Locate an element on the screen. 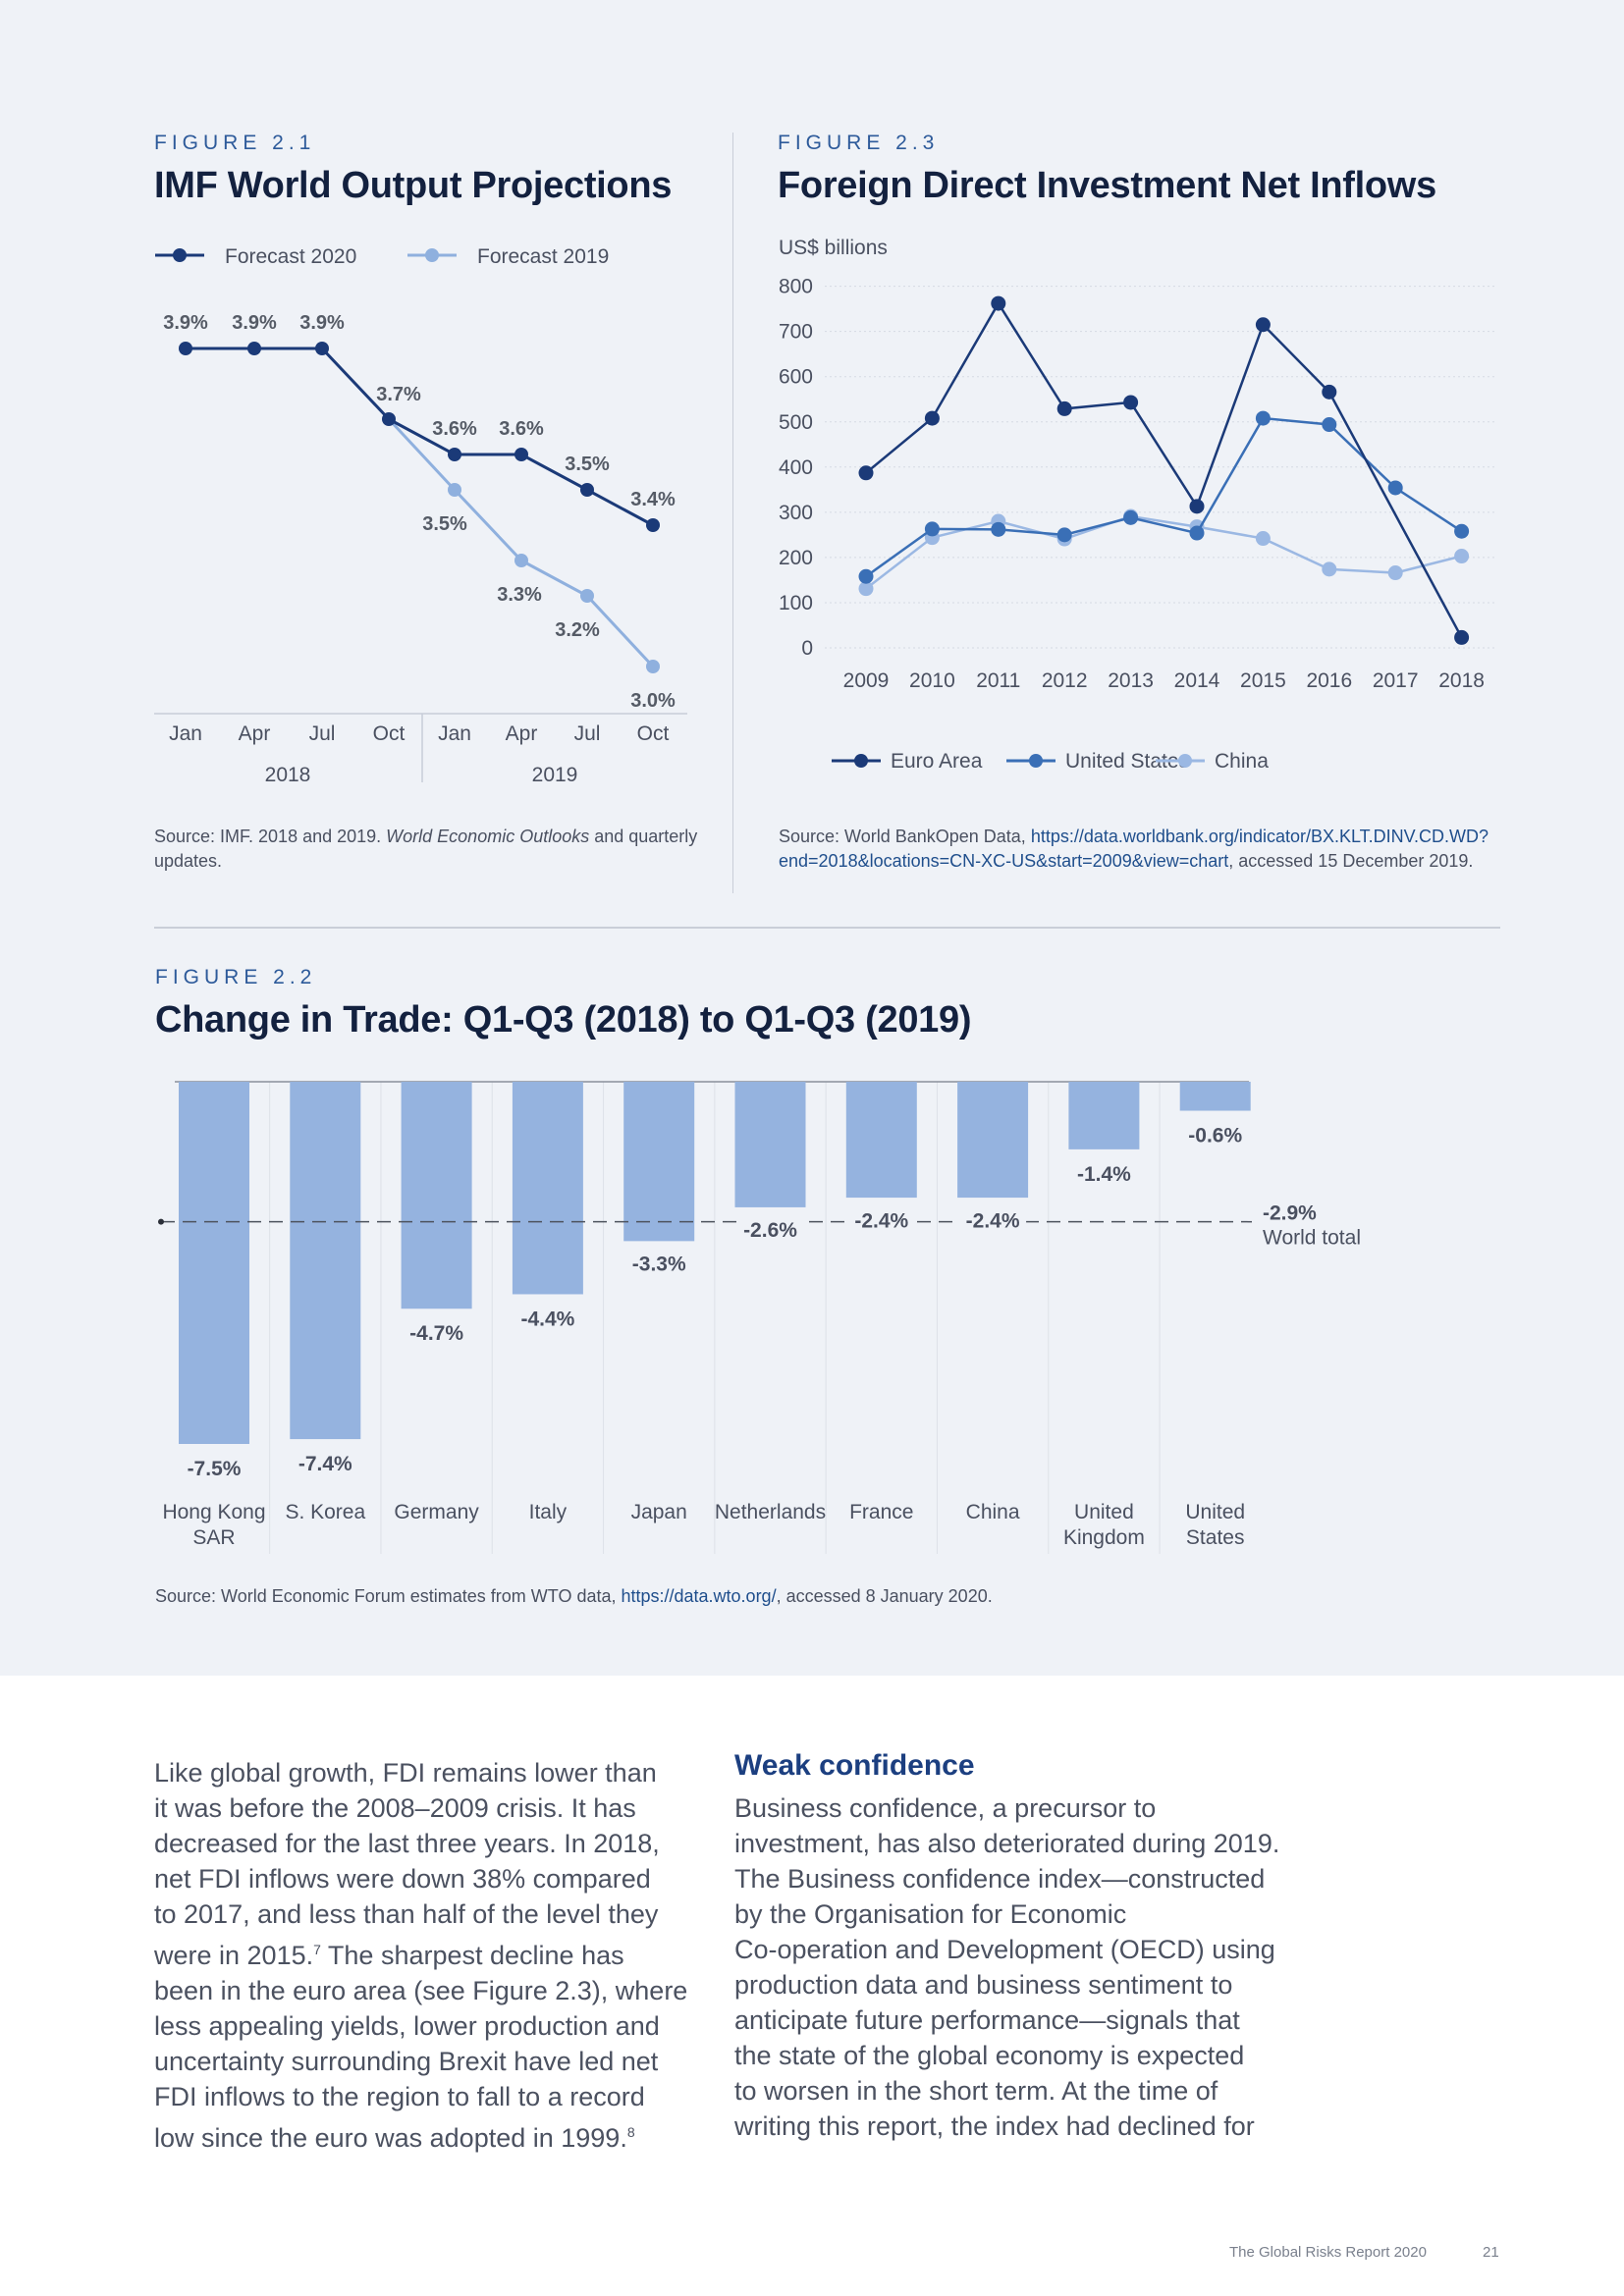 Image resolution: width=1624 pixels, height=2296 pixels. y-tick-label: 100 is located at coordinates (796, 603).